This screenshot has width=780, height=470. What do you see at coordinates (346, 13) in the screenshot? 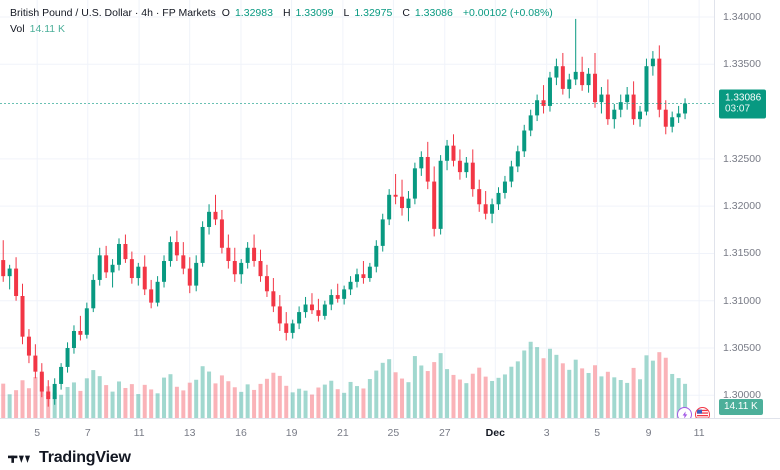
I see `low-label: L` at bounding box center [346, 13].